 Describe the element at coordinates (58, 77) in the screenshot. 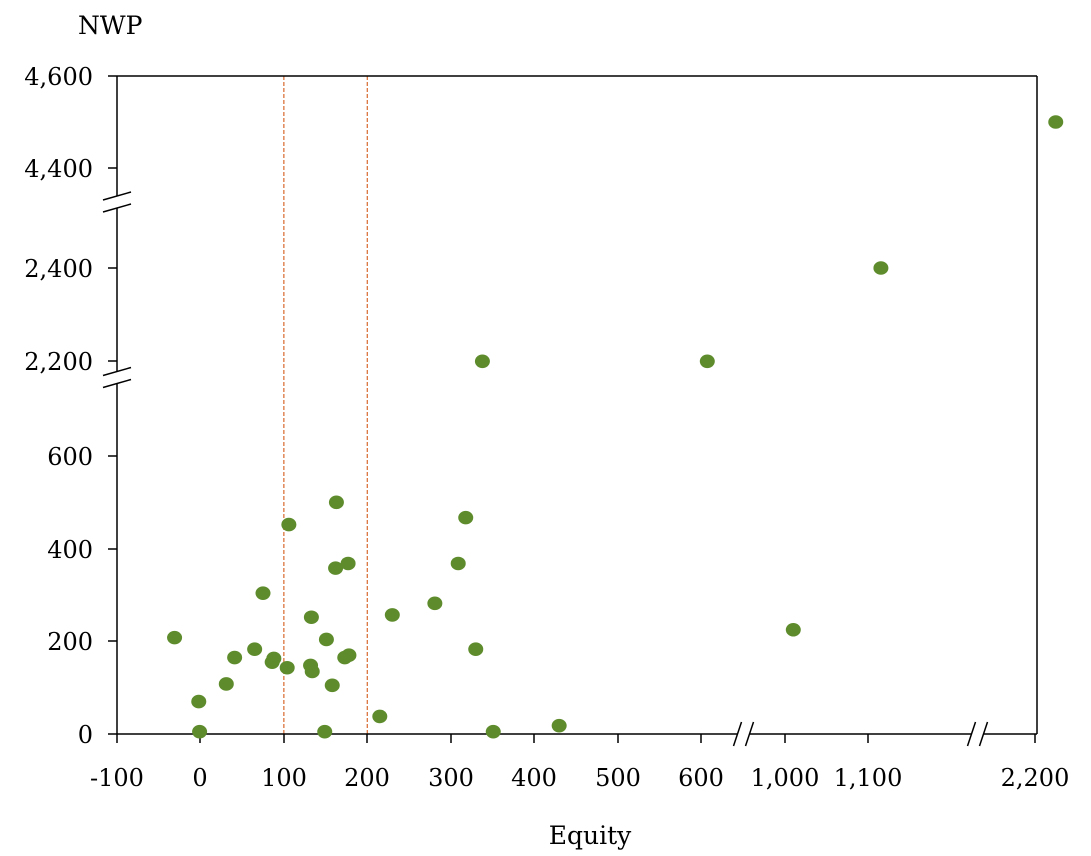

I see `y-tick-label: 4,600` at that location.